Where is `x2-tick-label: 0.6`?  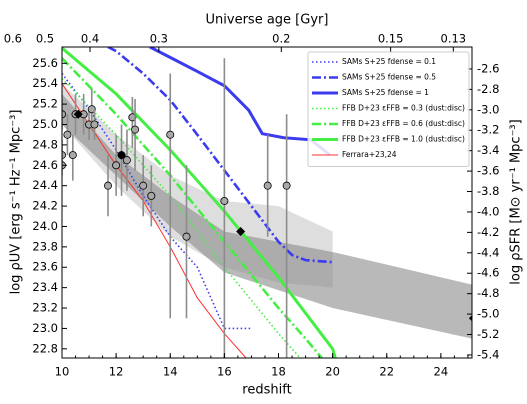
x2-tick-label: 0.6 is located at coordinates (13, 39).